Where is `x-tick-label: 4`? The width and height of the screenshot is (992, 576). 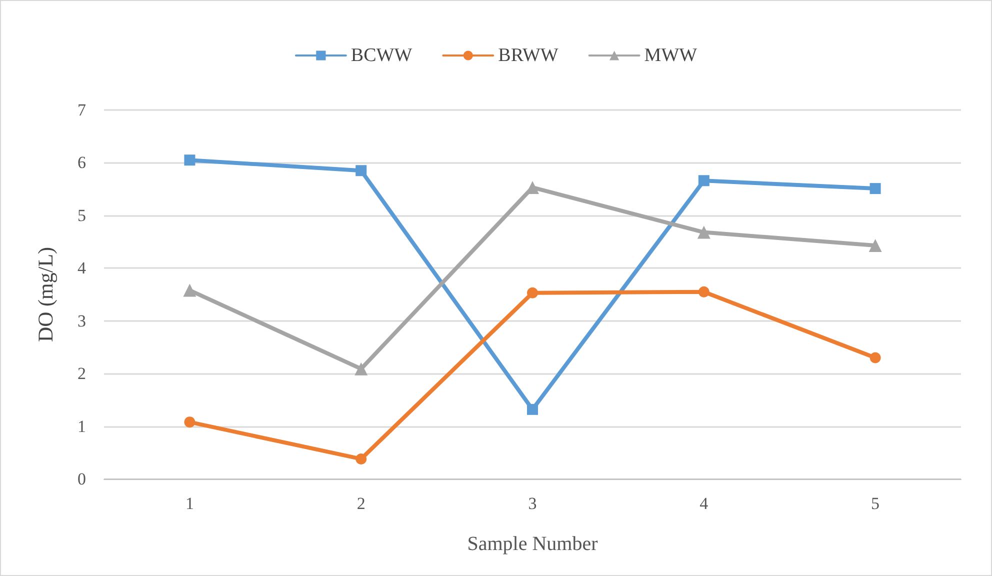
x-tick-label: 4 is located at coordinates (704, 503).